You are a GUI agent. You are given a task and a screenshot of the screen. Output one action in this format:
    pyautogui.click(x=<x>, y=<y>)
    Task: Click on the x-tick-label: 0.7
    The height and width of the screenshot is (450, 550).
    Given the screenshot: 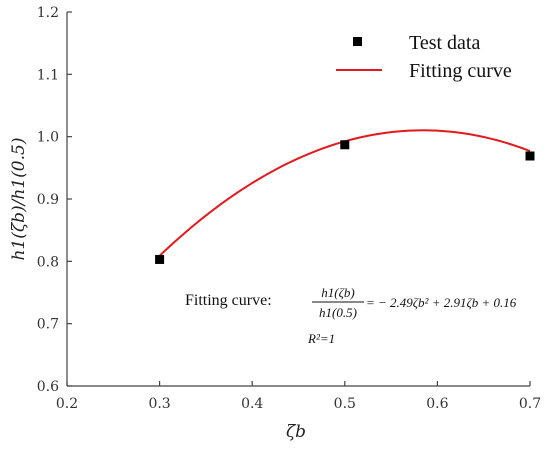 What is the action you would take?
    pyautogui.click(x=530, y=404)
    